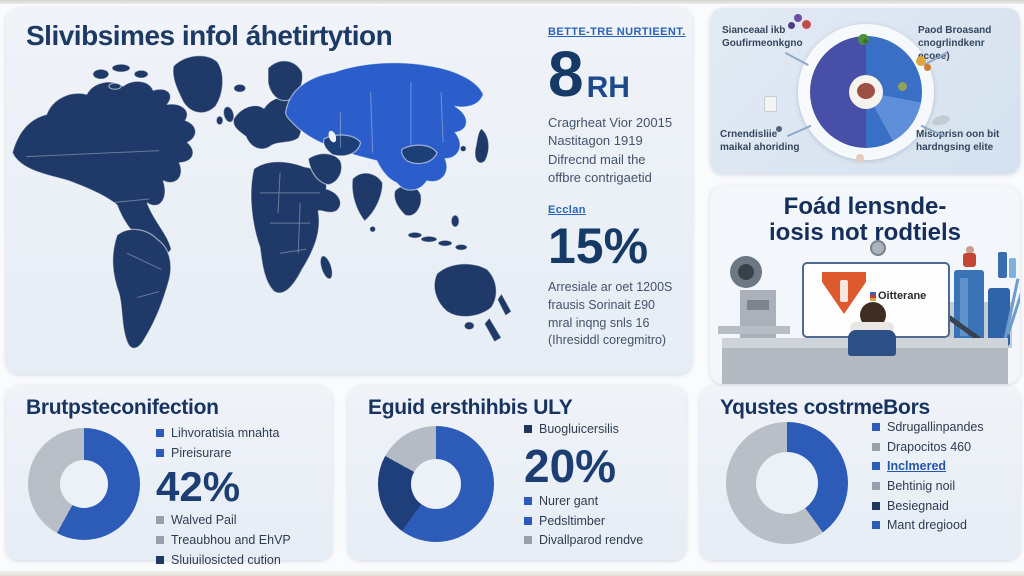 This screenshot has height=576, width=1024. What do you see at coordinates (872, 343) in the screenshot?
I see `seated-person` at bounding box center [872, 343].